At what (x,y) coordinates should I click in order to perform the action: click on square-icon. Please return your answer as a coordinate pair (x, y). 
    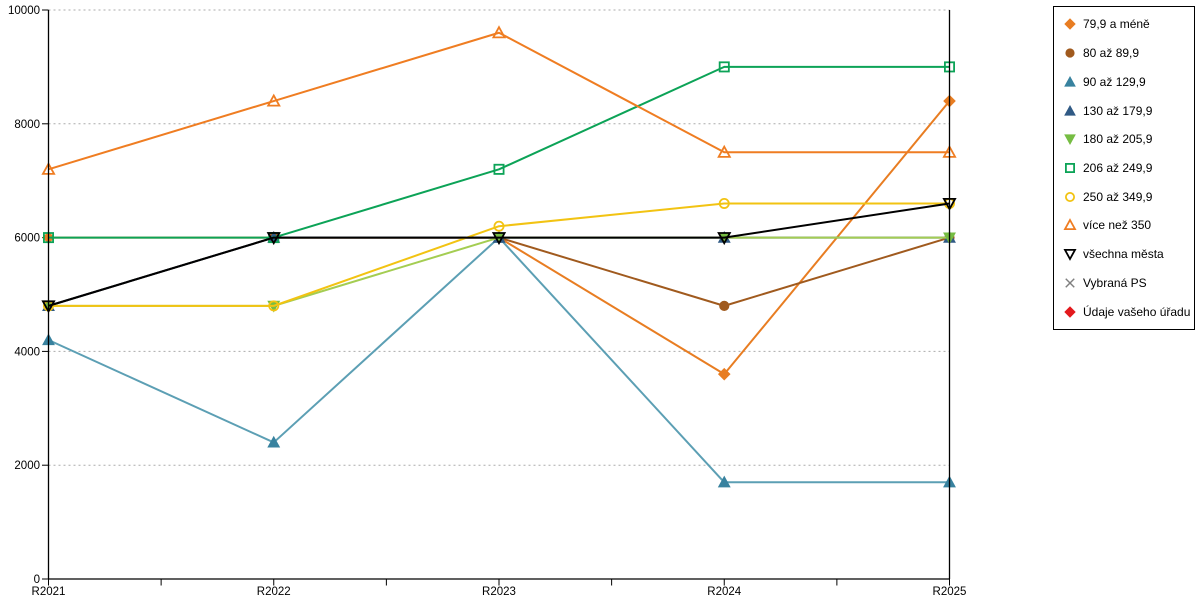
    Looking at the image, I should click on (1070, 167).